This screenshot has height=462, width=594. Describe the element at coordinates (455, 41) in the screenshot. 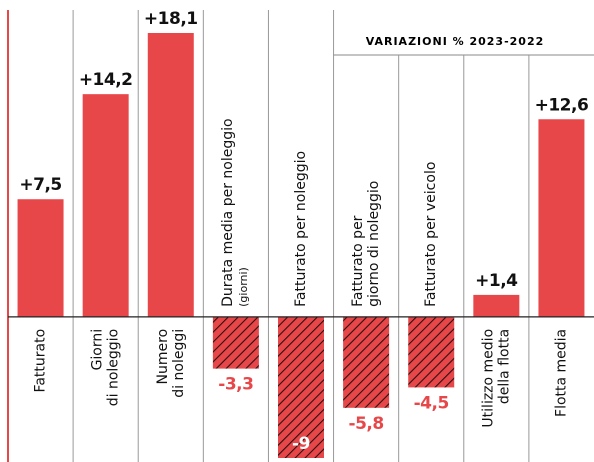

I see `subtitle: VARIAZIONI % 2023-2022` at that location.